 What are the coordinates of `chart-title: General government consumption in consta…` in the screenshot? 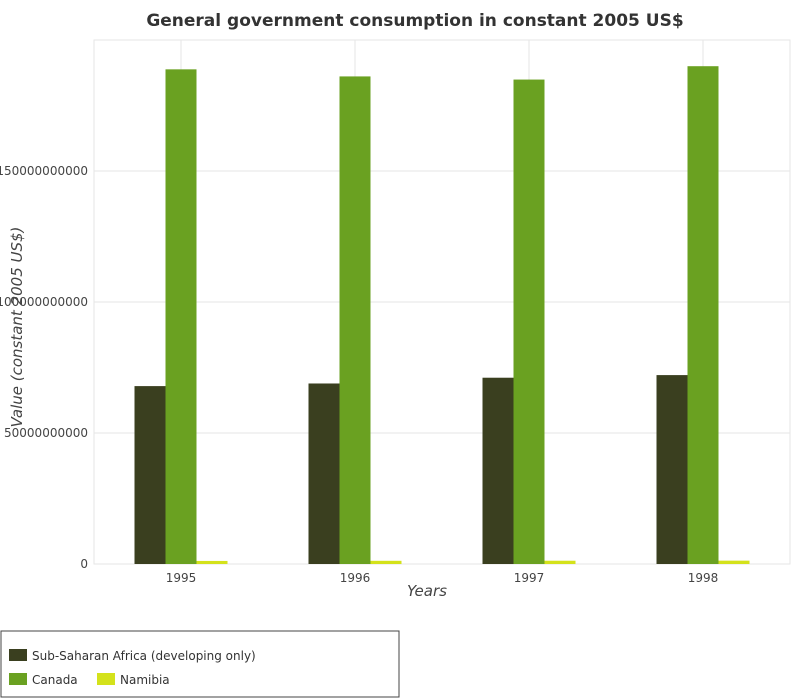 It's located at (414, 21).